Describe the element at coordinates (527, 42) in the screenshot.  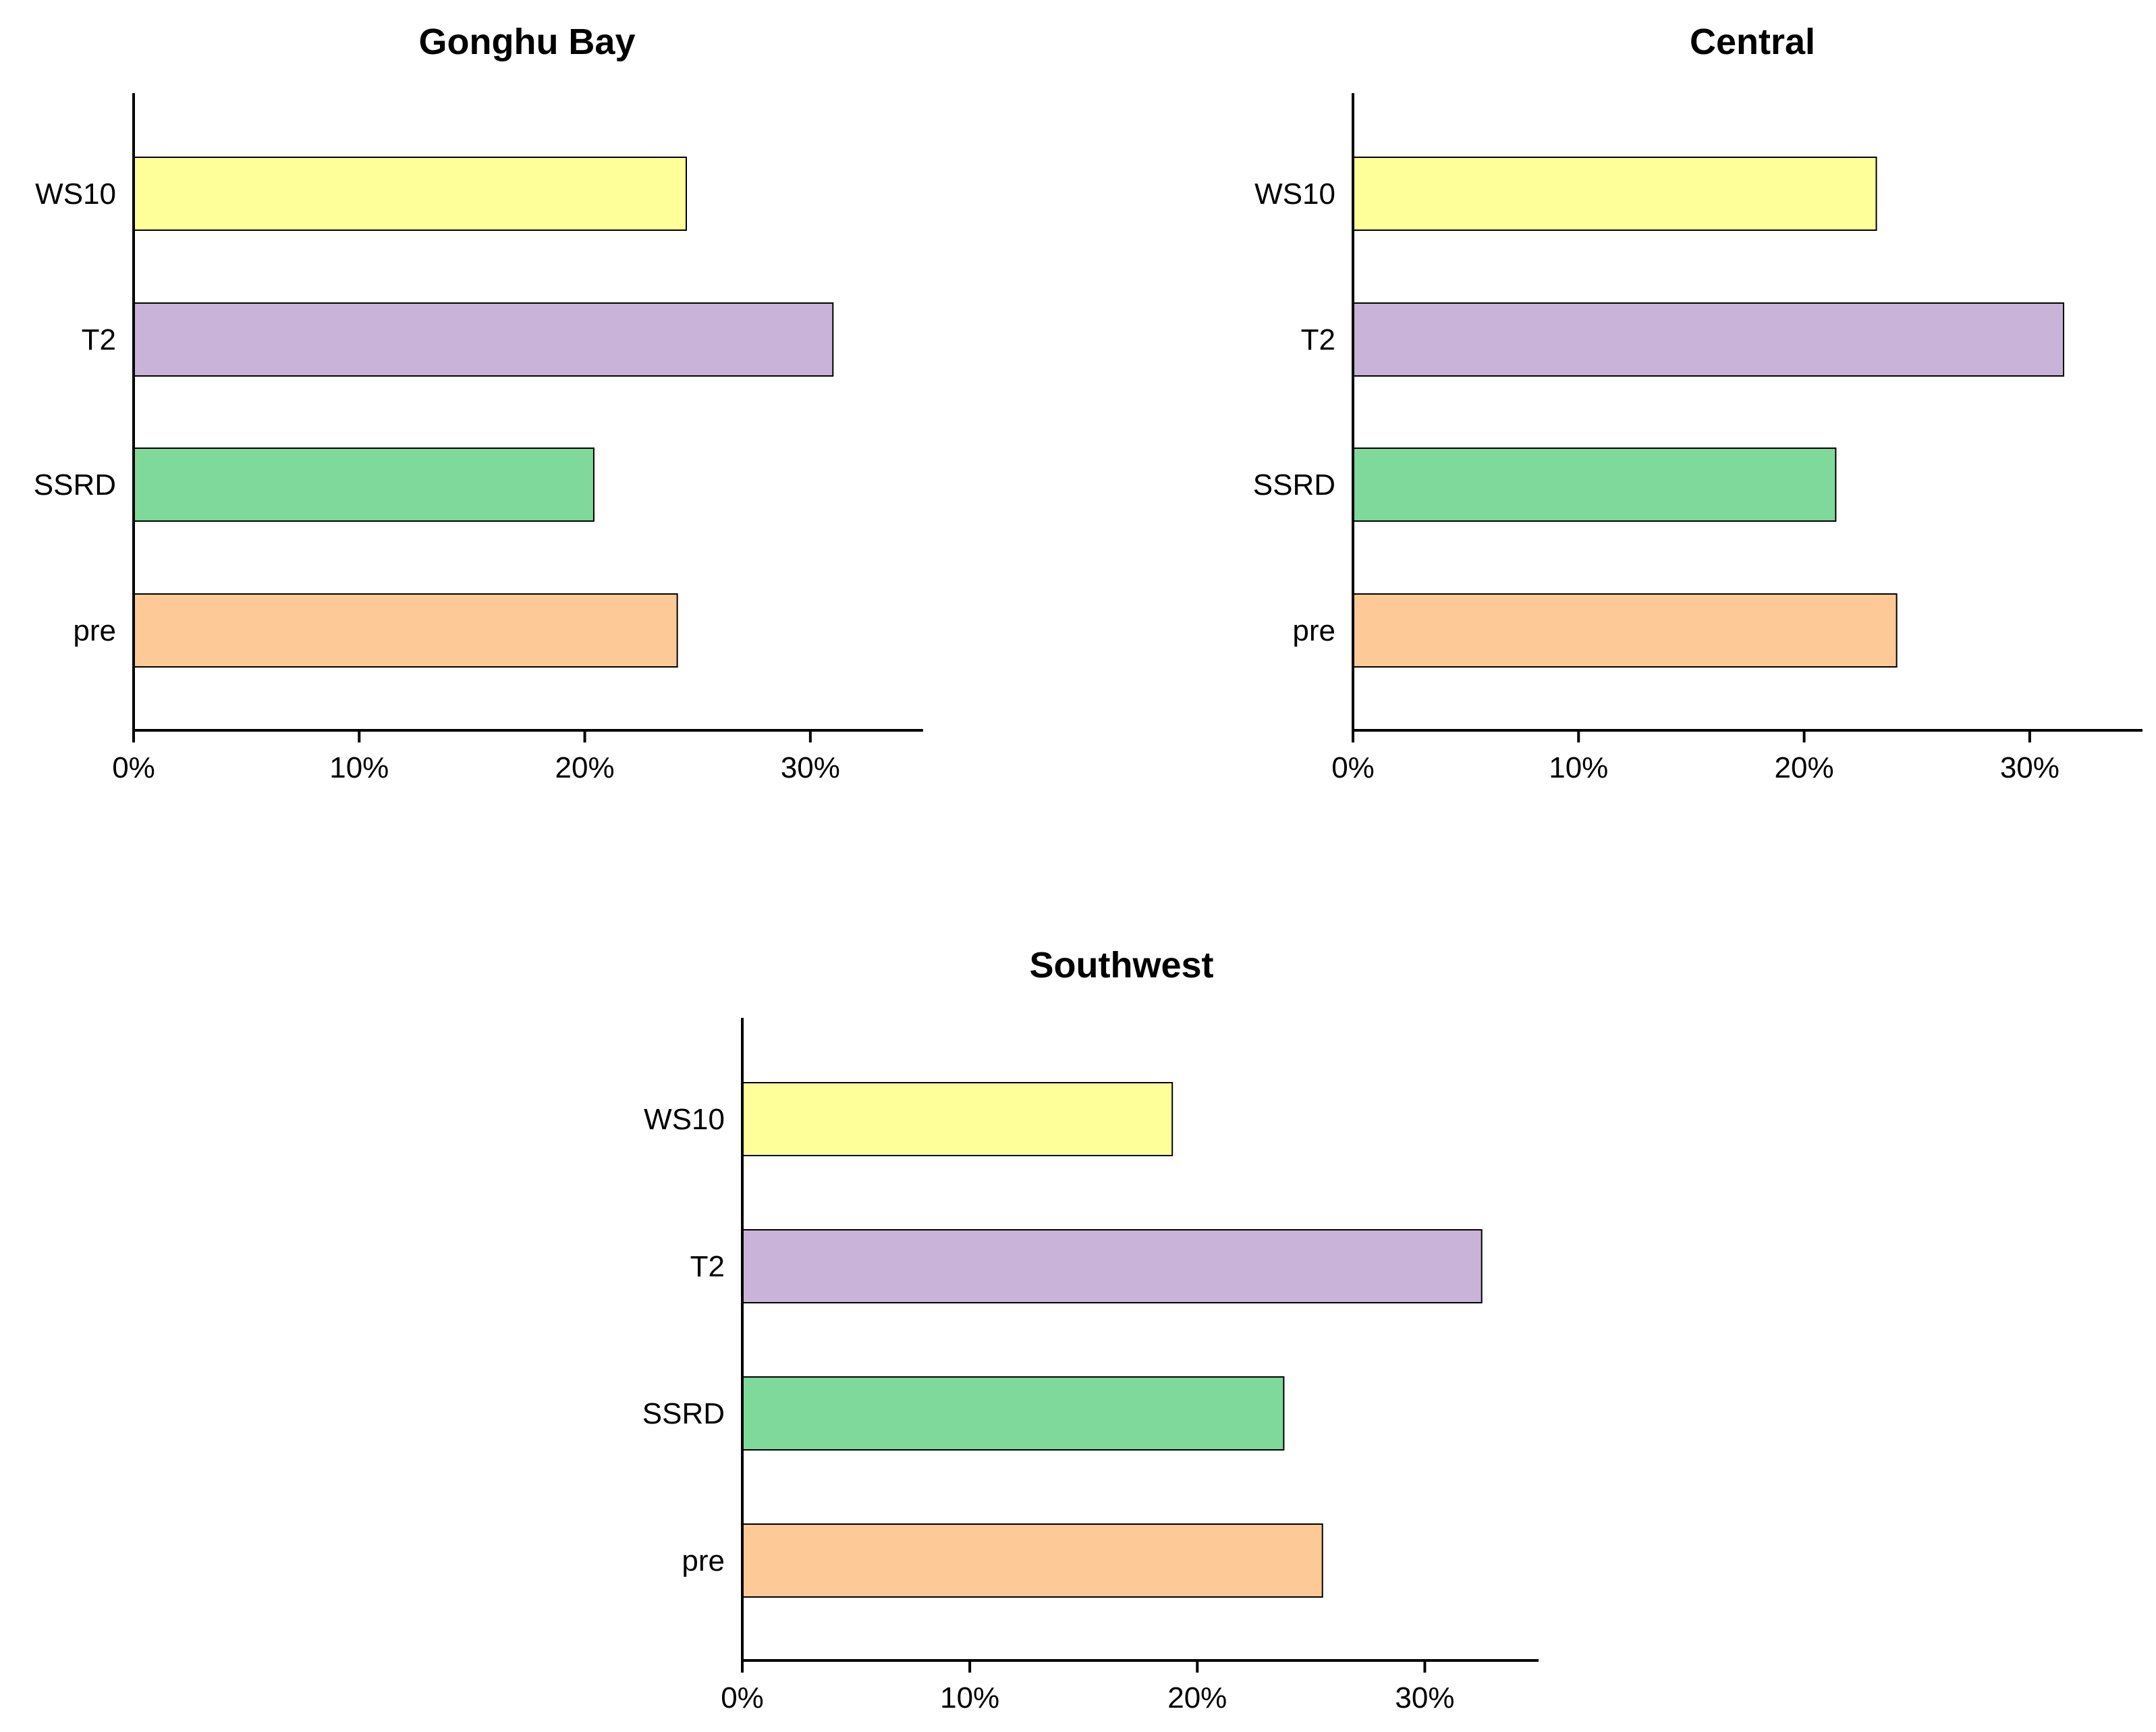
I see `chart-title: Gonghu Bay` at that location.